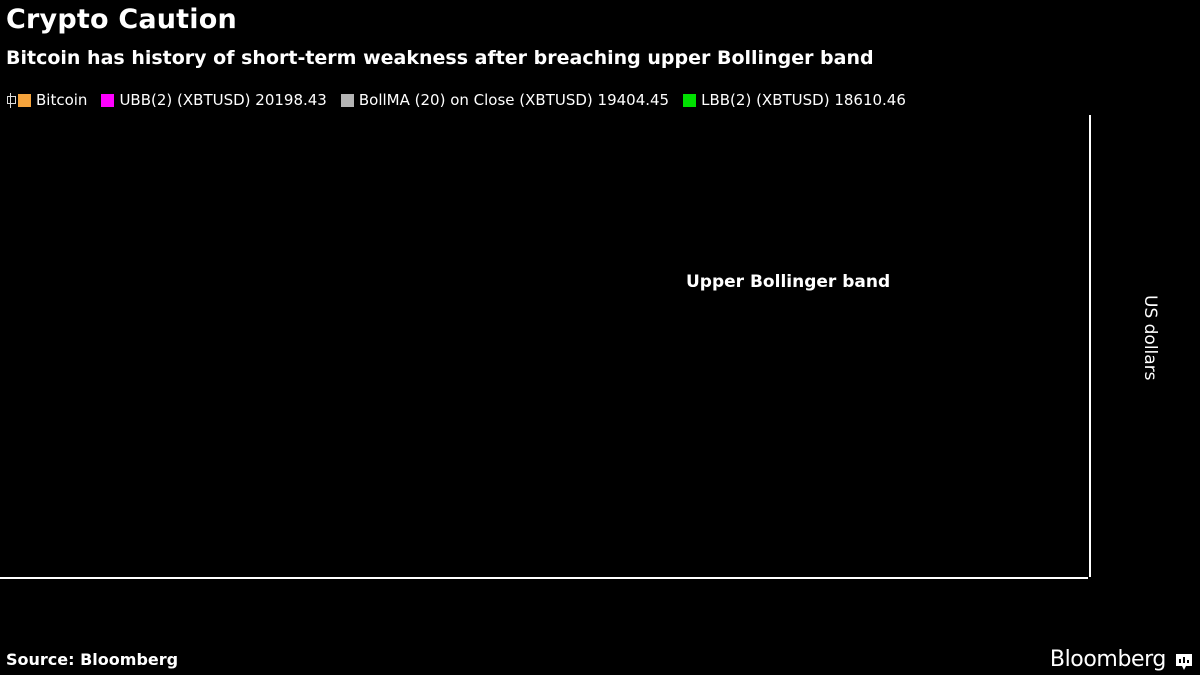  I want to click on y-axis-line, so click(1090, 346).